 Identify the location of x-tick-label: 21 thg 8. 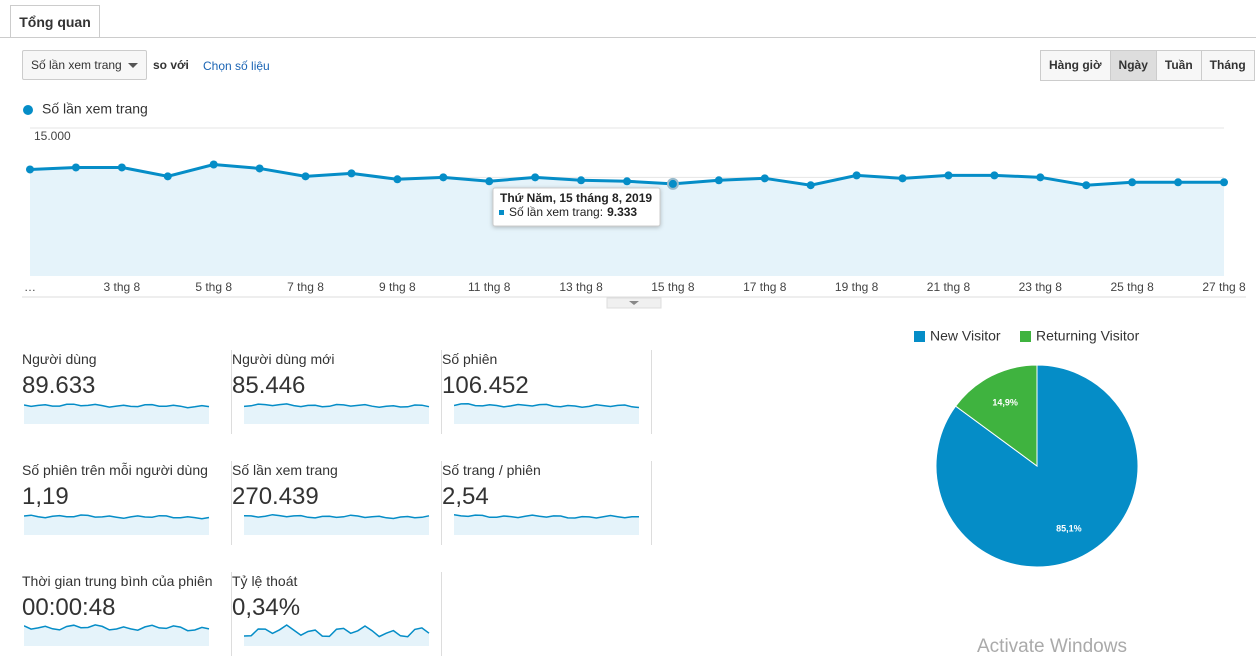
(949, 287).